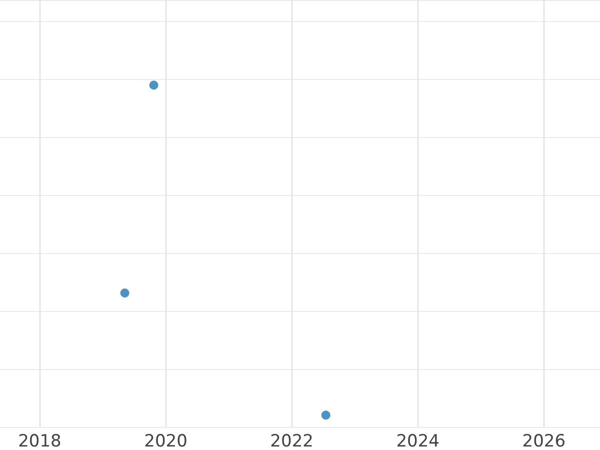 Image resolution: width=600 pixels, height=450 pixels. Describe the element at coordinates (166, 441) in the screenshot. I see `x-tick-label: 2020` at that location.